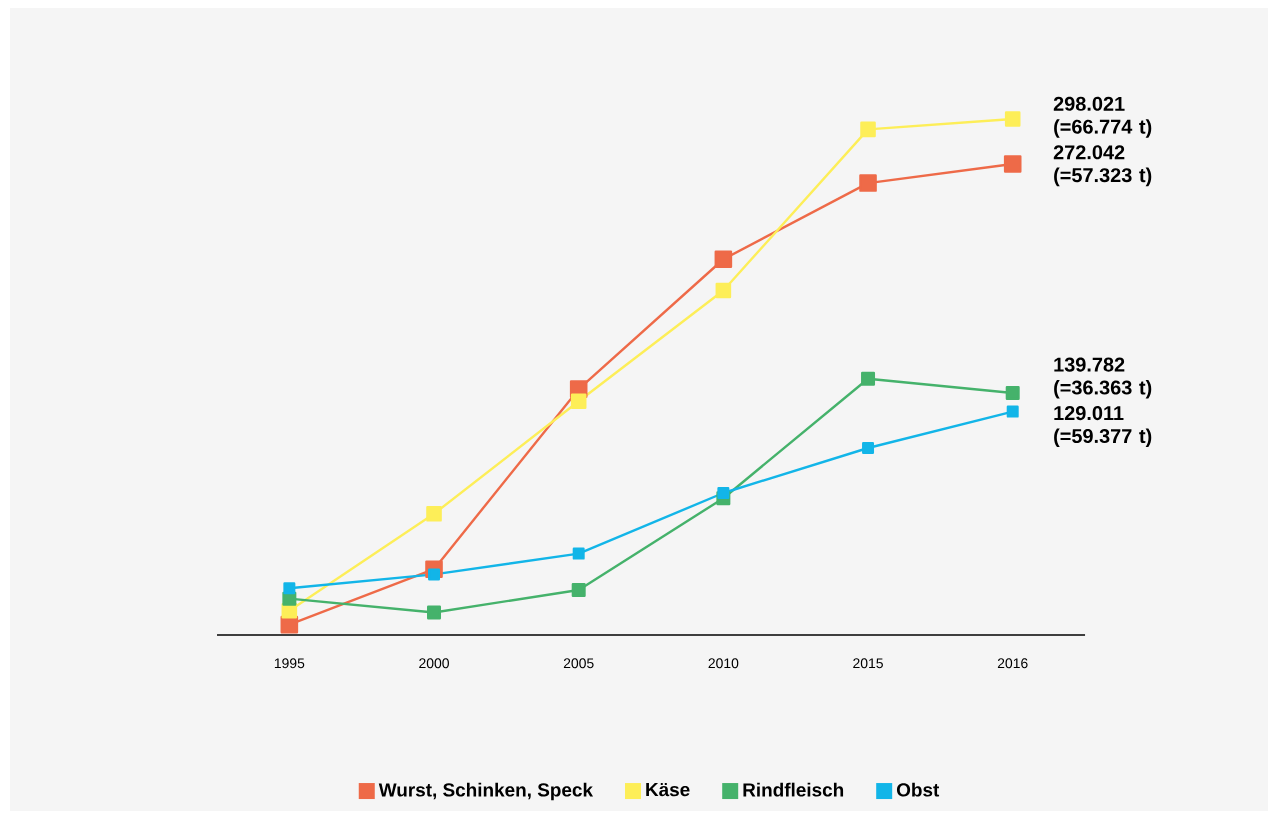  Describe the element at coordinates (1102, 166) in the screenshot. I see `data-label: 272.042 (=57.323 t)` at that location.